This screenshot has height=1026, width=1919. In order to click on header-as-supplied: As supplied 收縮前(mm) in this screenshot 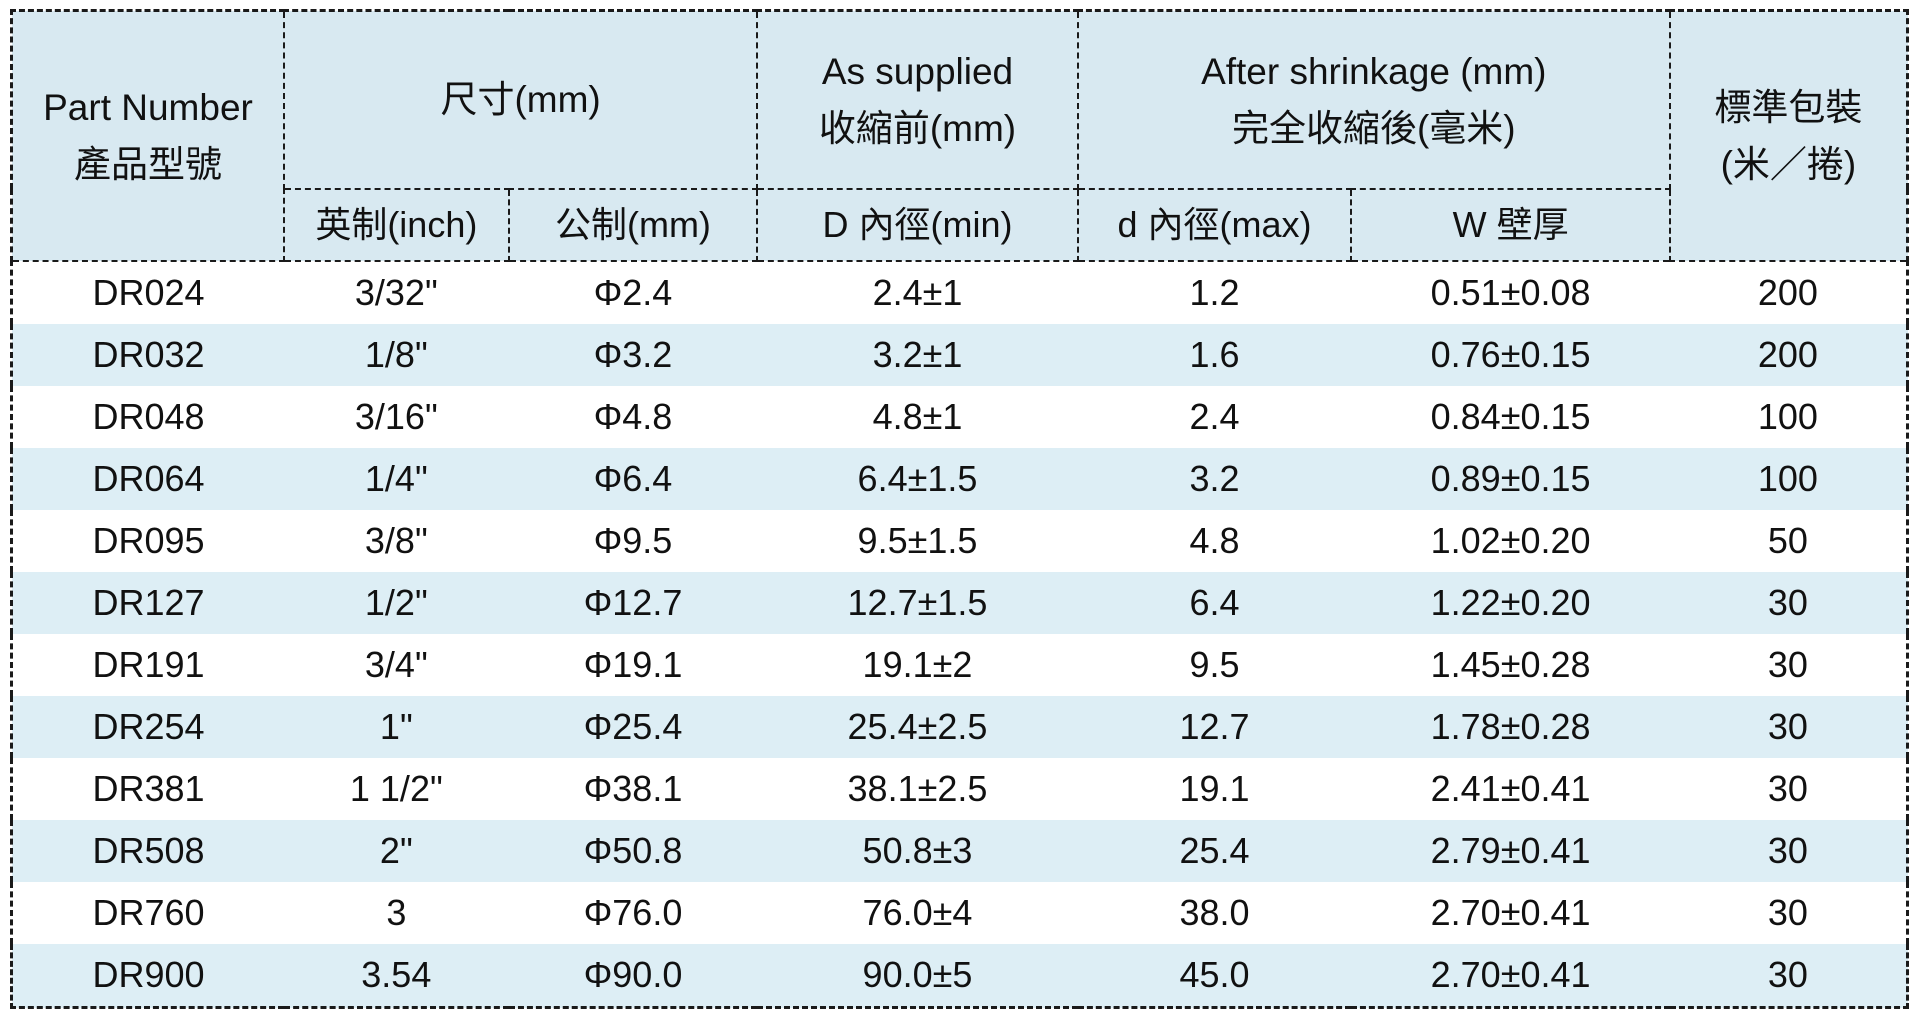, I will do `click(917, 99)`.